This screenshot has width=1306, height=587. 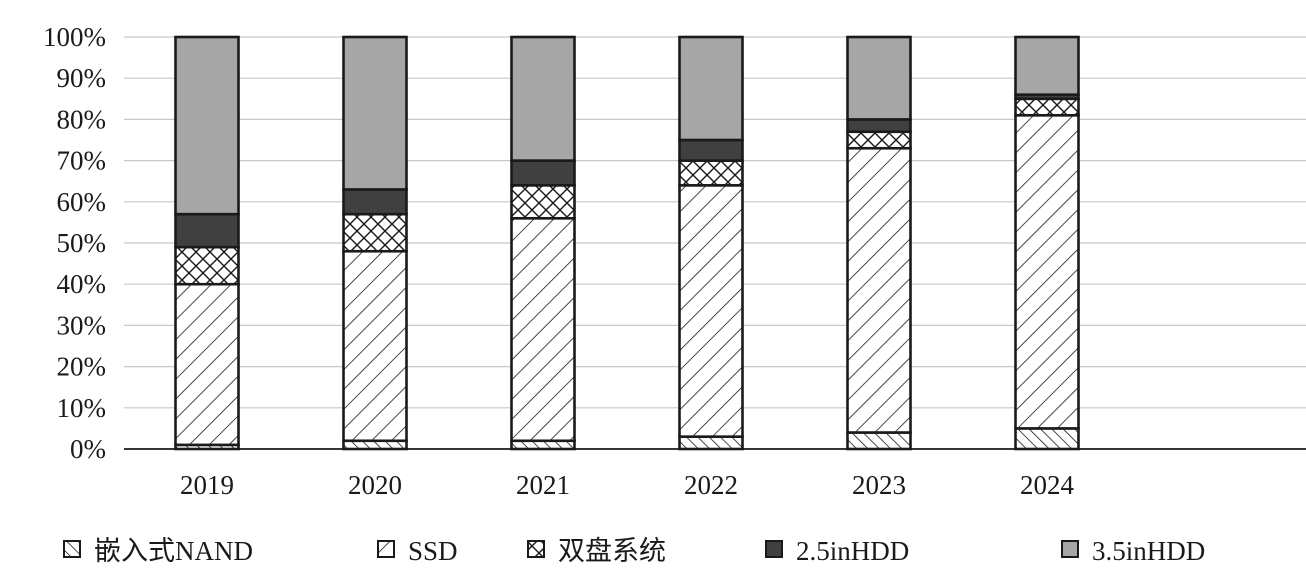 What do you see at coordinates (612, 551) in the screenshot?
I see `legend-label: 双盘系统` at bounding box center [612, 551].